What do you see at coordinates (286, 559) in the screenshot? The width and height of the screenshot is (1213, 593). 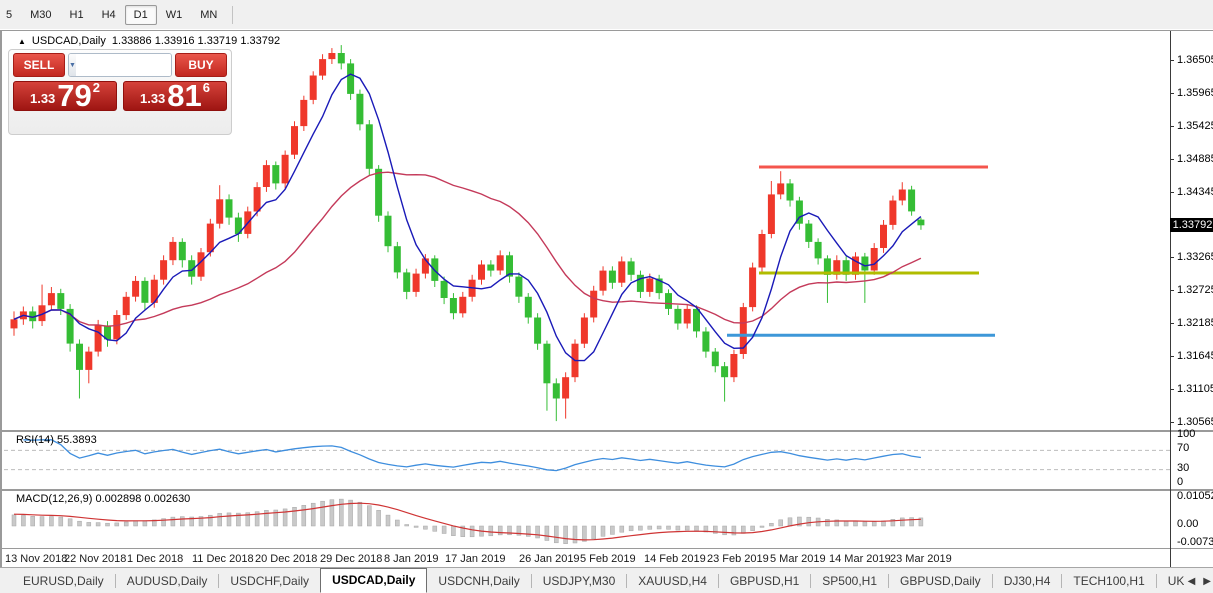 I see `date-tick-label: 20 Dec 2018` at bounding box center [286, 559].